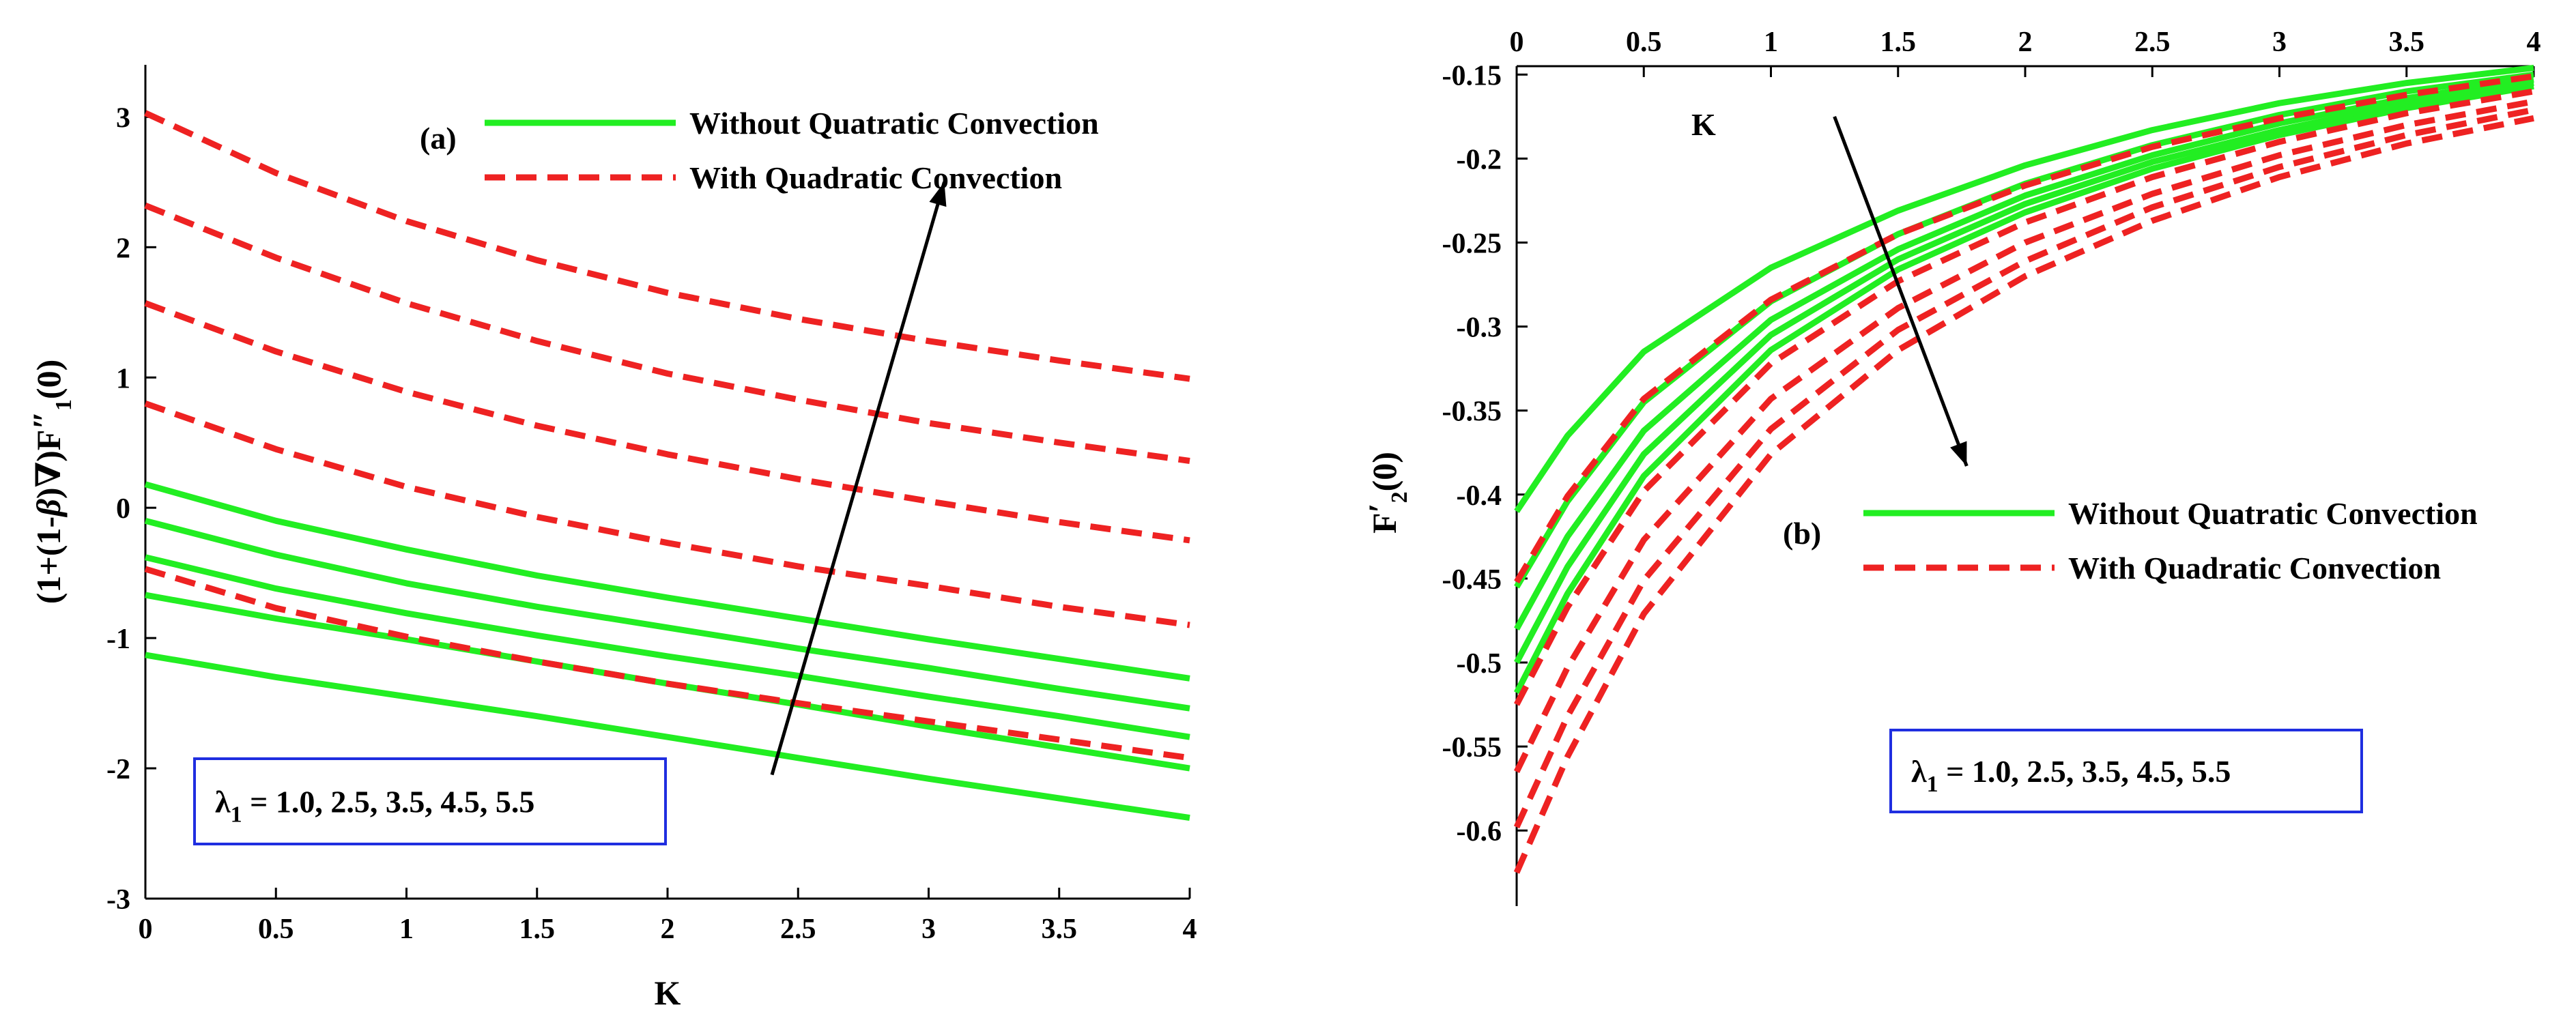 This screenshot has height=1018, width=2576. I want to click on y-axis-title: F′2(0), so click(1386, 493).